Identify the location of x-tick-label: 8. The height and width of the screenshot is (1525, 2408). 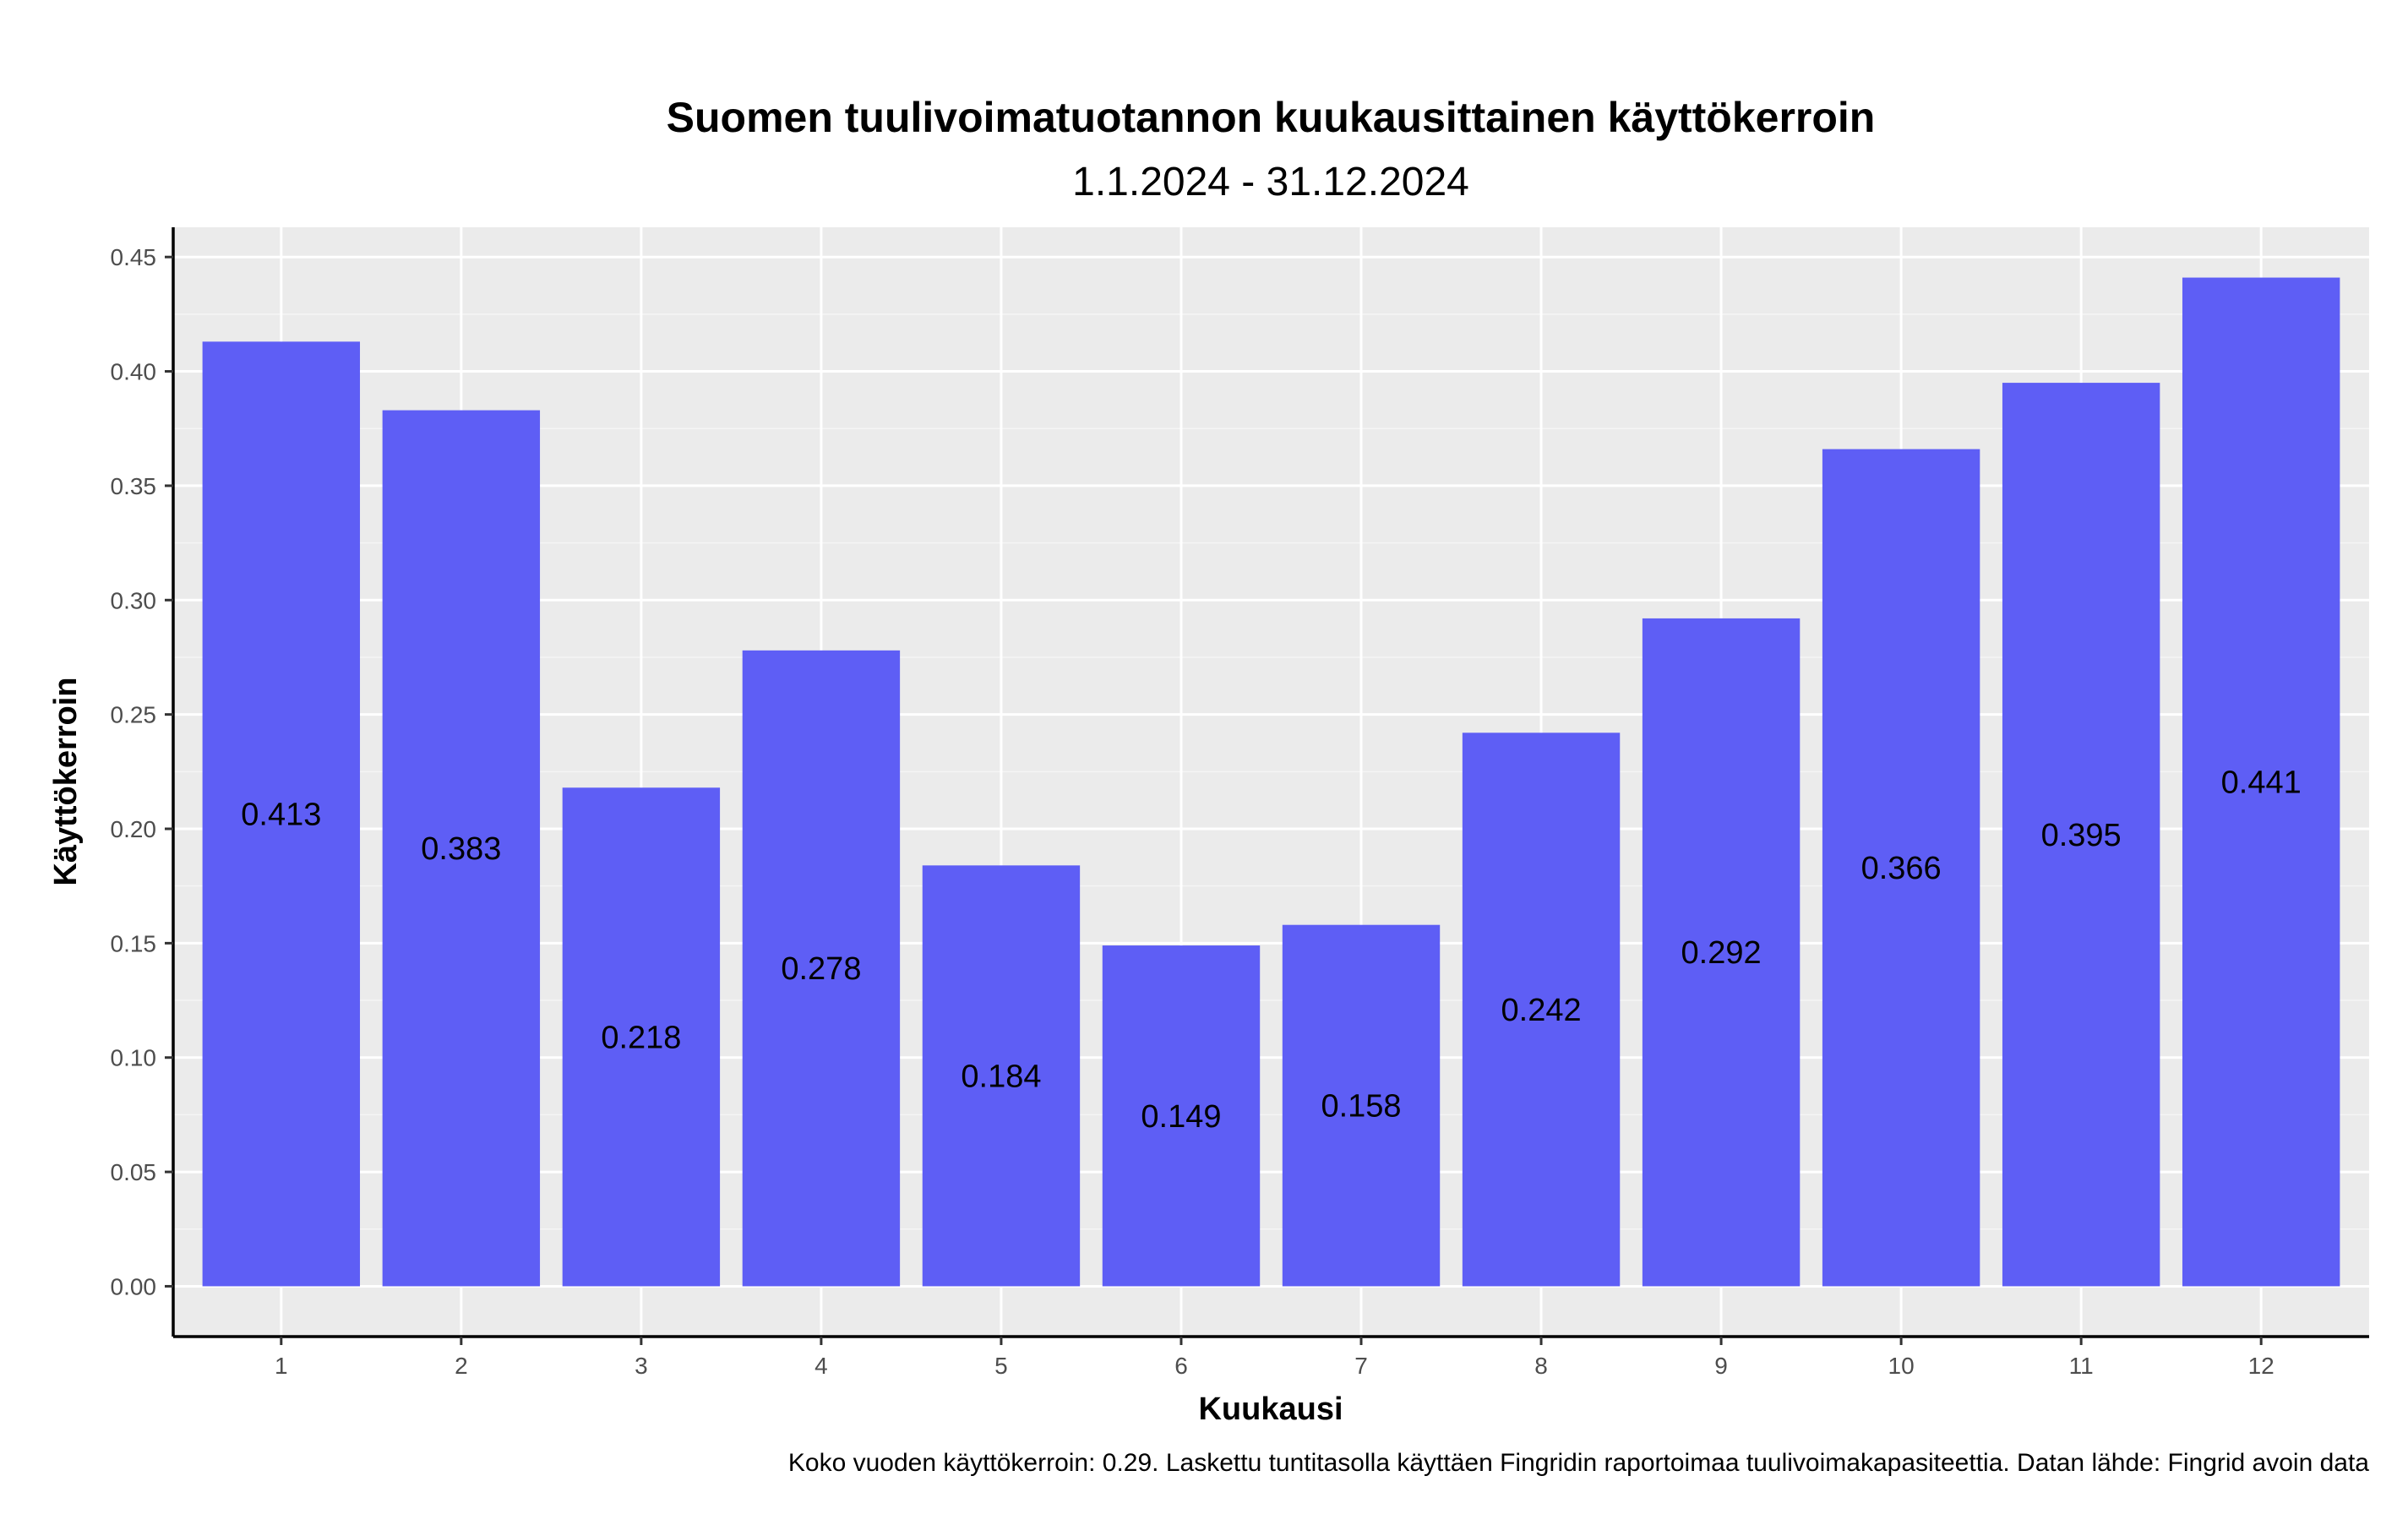
(1541, 1366).